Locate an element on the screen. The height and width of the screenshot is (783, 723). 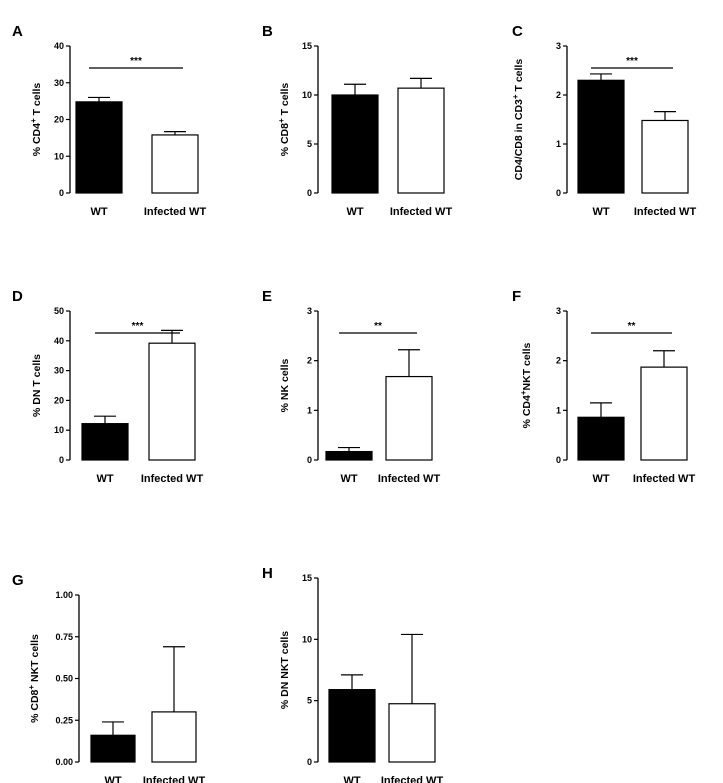
panel-a-y-label: % CD4+ T cells is located at coordinates (36, 120).